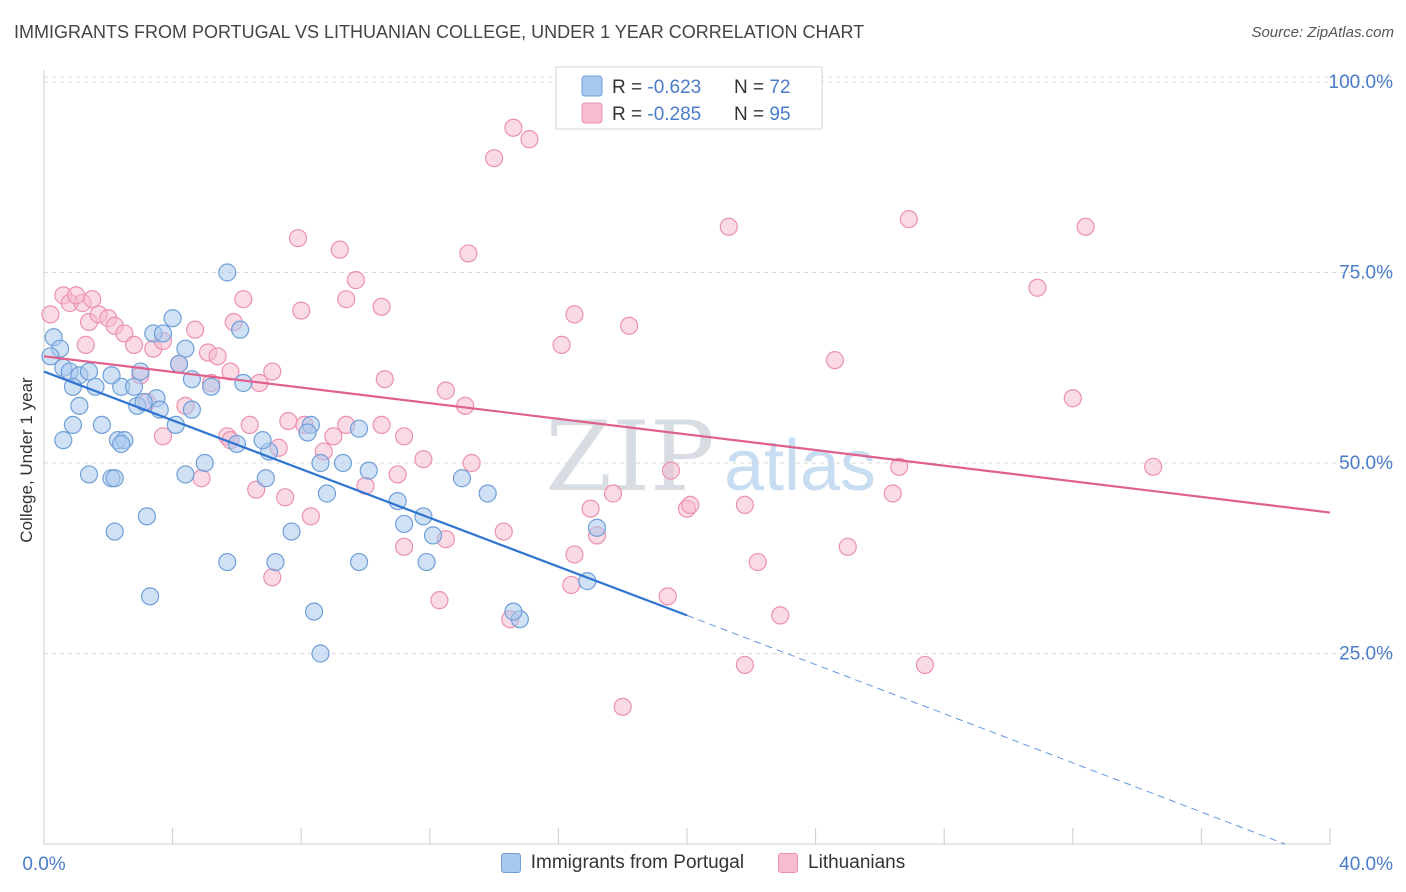 The width and height of the screenshot is (1406, 892). What do you see at coordinates (1366, 864) in the screenshot?
I see `x-tick-label-max: 40.0%` at bounding box center [1366, 864].